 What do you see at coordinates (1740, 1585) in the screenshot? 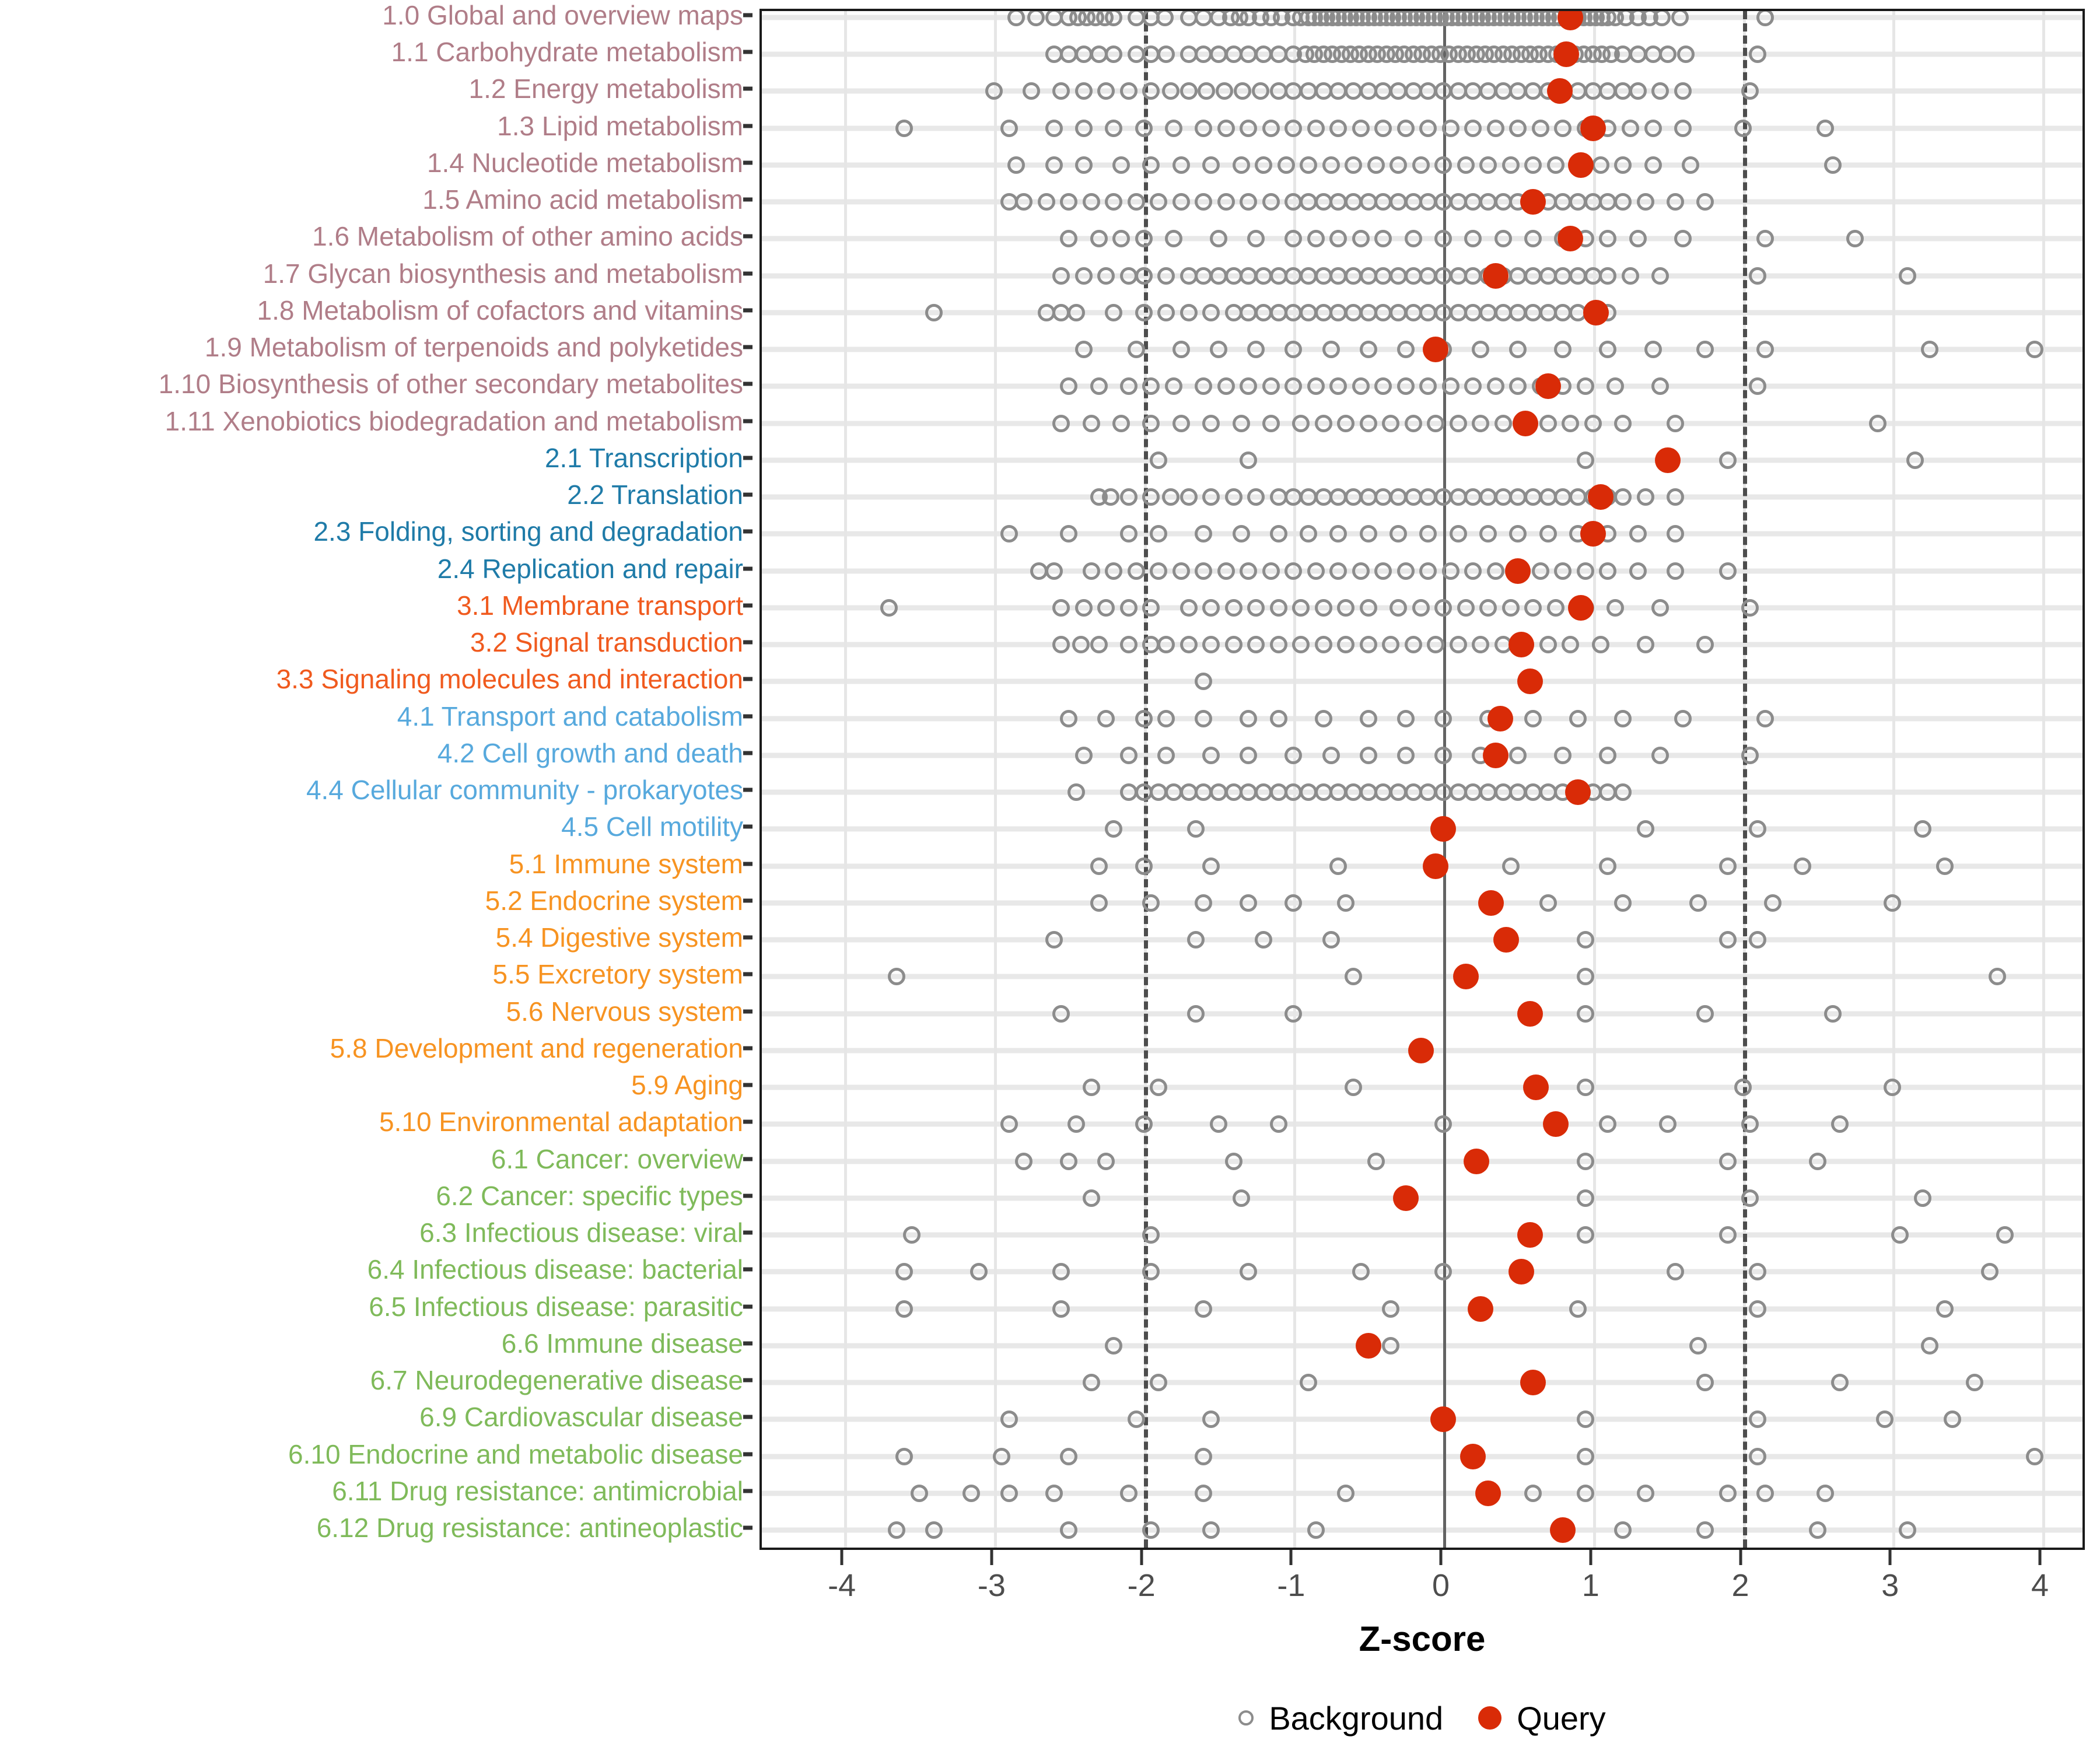
I see `x-axis-tick-label: 2` at bounding box center [1740, 1585].